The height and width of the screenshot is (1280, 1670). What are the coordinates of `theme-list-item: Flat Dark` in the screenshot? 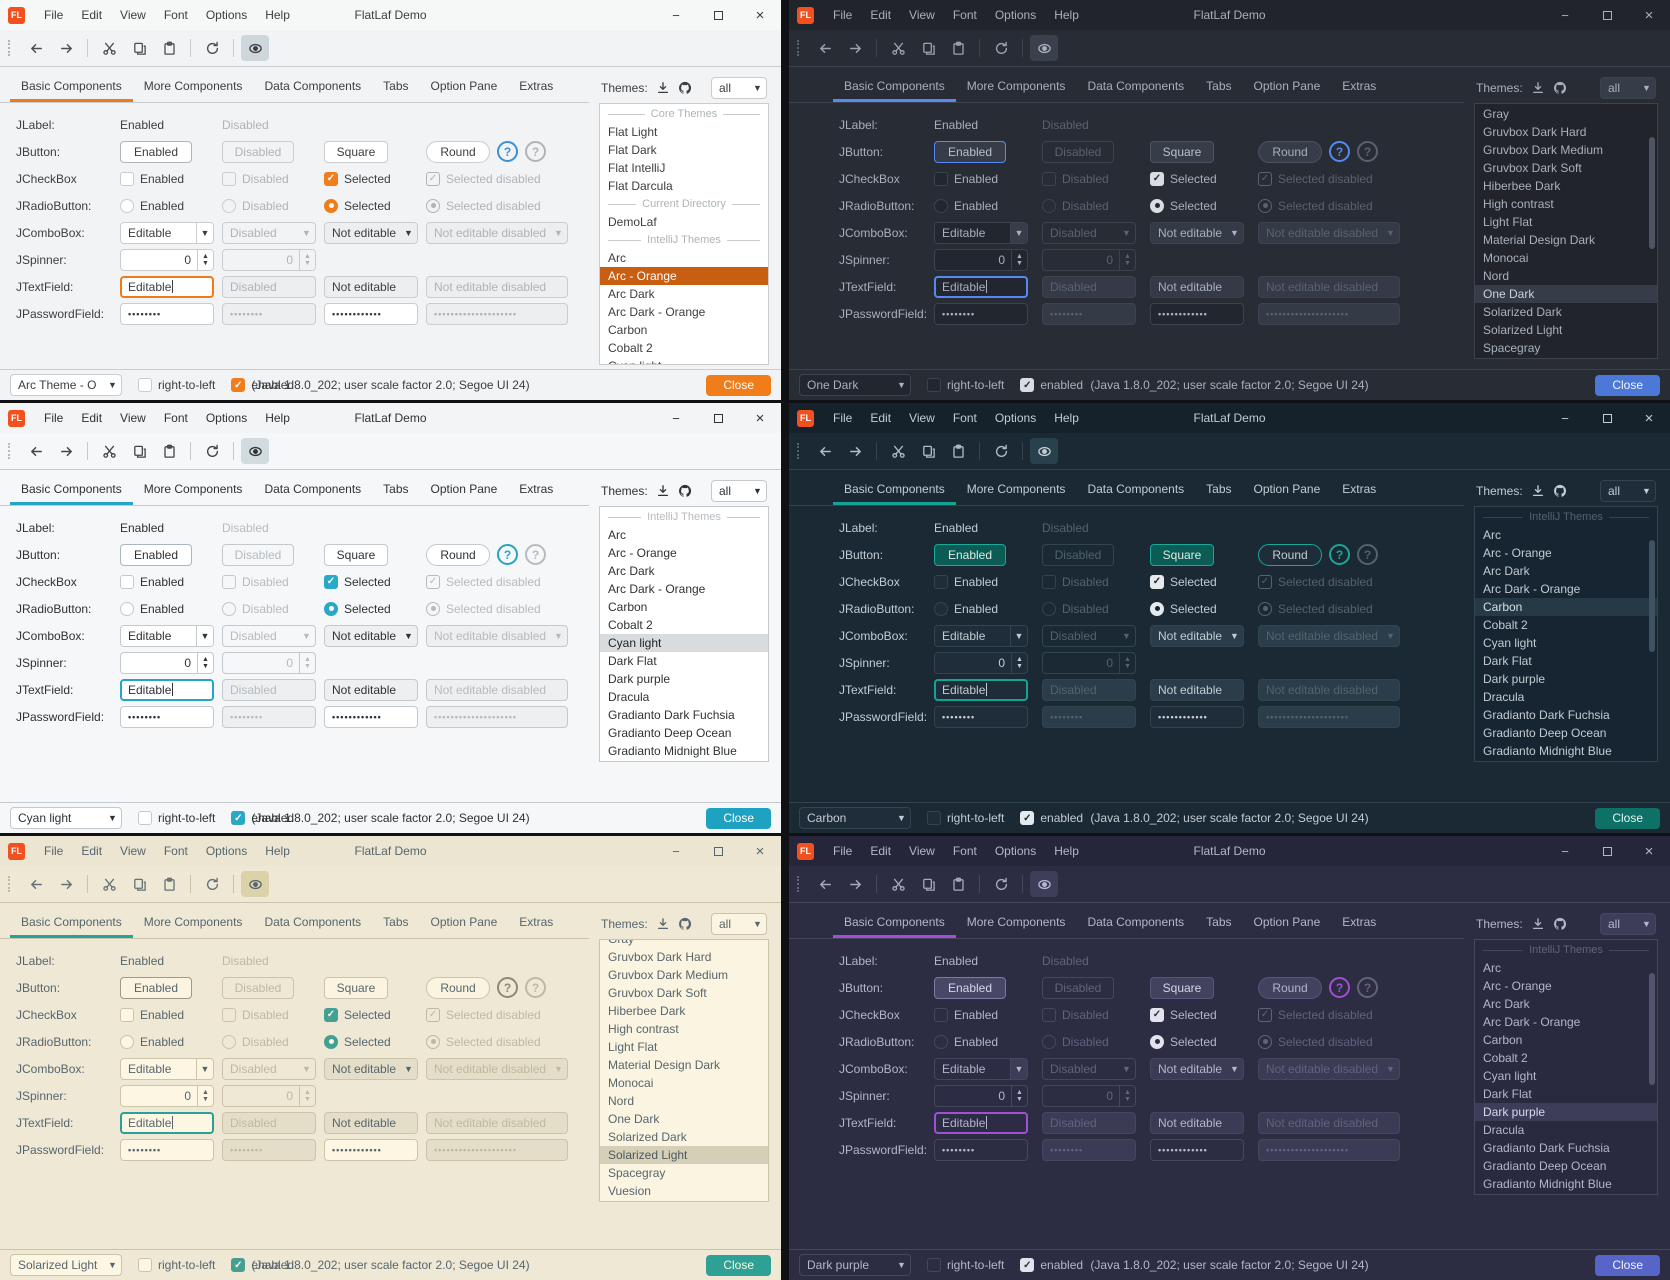 It's located at (632, 150).